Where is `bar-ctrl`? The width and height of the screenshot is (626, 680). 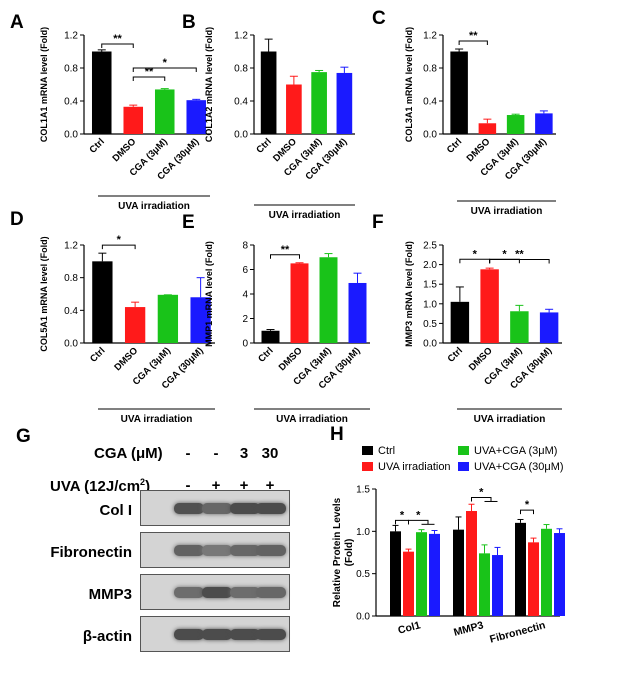 bar-ctrl is located at coordinates (102, 302).